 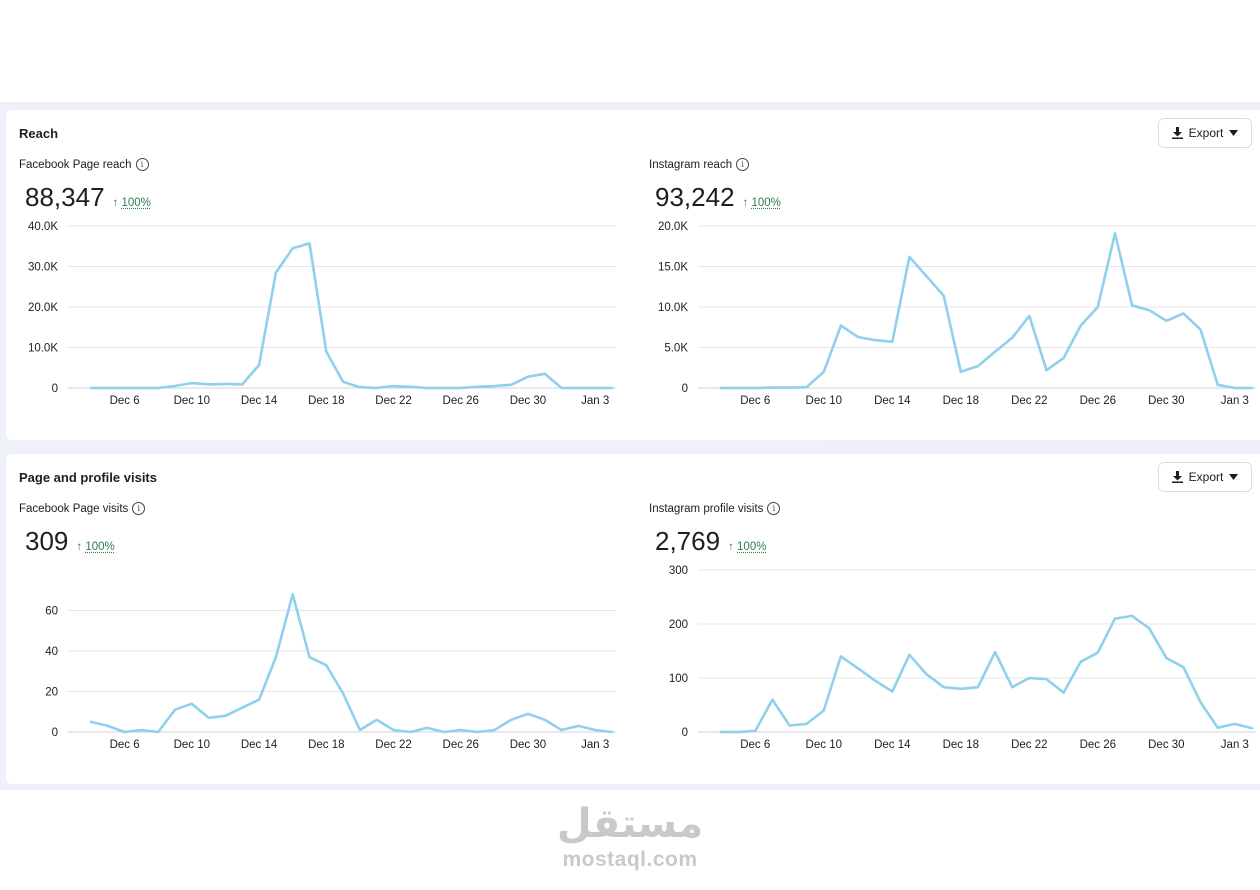 What do you see at coordinates (43, 268) in the screenshot?
I see `y-tick-label: 30.0K` at bounding box center [43, 268].